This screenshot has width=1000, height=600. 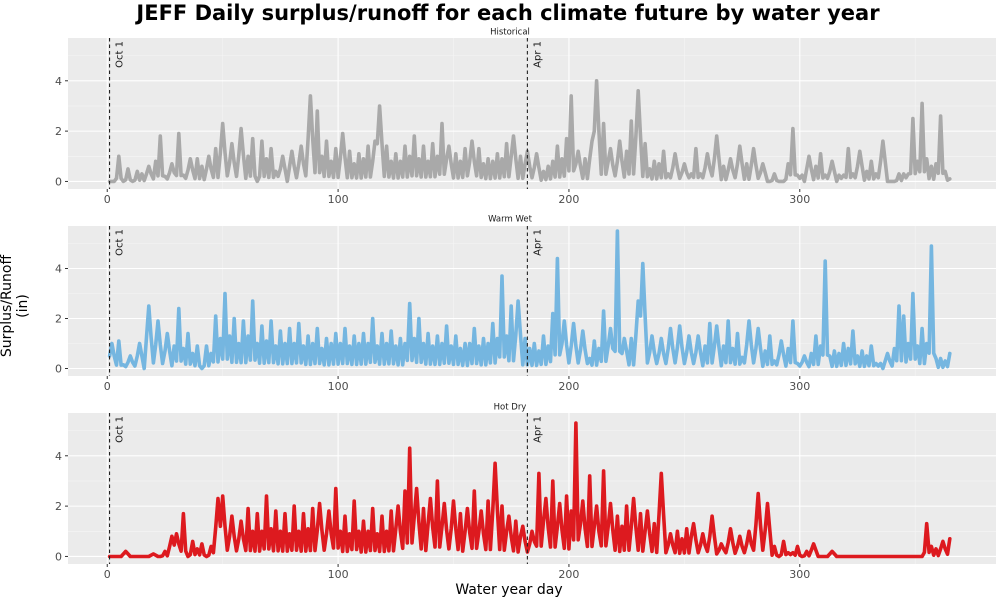 I want to click on panel-title: Hot Dry, so click(x=510, y=408).